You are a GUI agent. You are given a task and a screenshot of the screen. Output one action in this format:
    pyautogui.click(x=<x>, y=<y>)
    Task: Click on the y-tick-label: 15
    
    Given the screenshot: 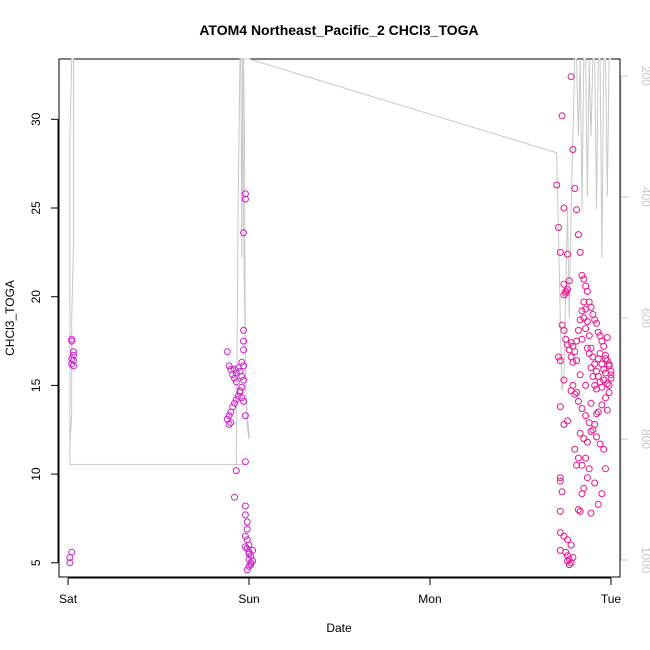 What is the action you would take?
    pyautogui.click(x=36, y=385)
    